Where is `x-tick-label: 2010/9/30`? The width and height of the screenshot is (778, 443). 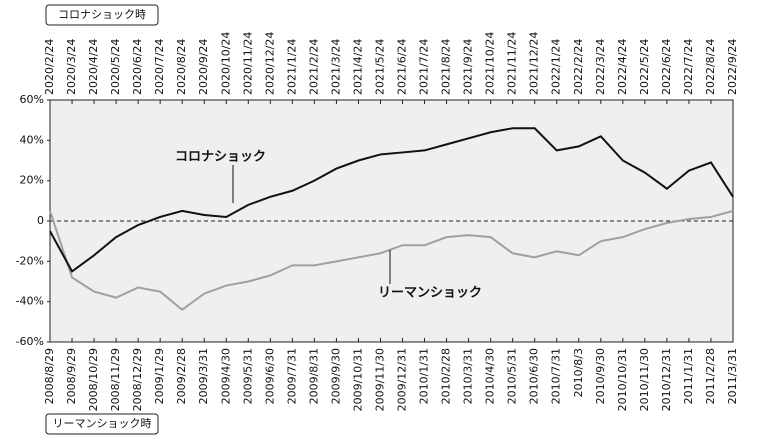
x-tick-label: 2010/9/30 is located at coordinates (600, 376).